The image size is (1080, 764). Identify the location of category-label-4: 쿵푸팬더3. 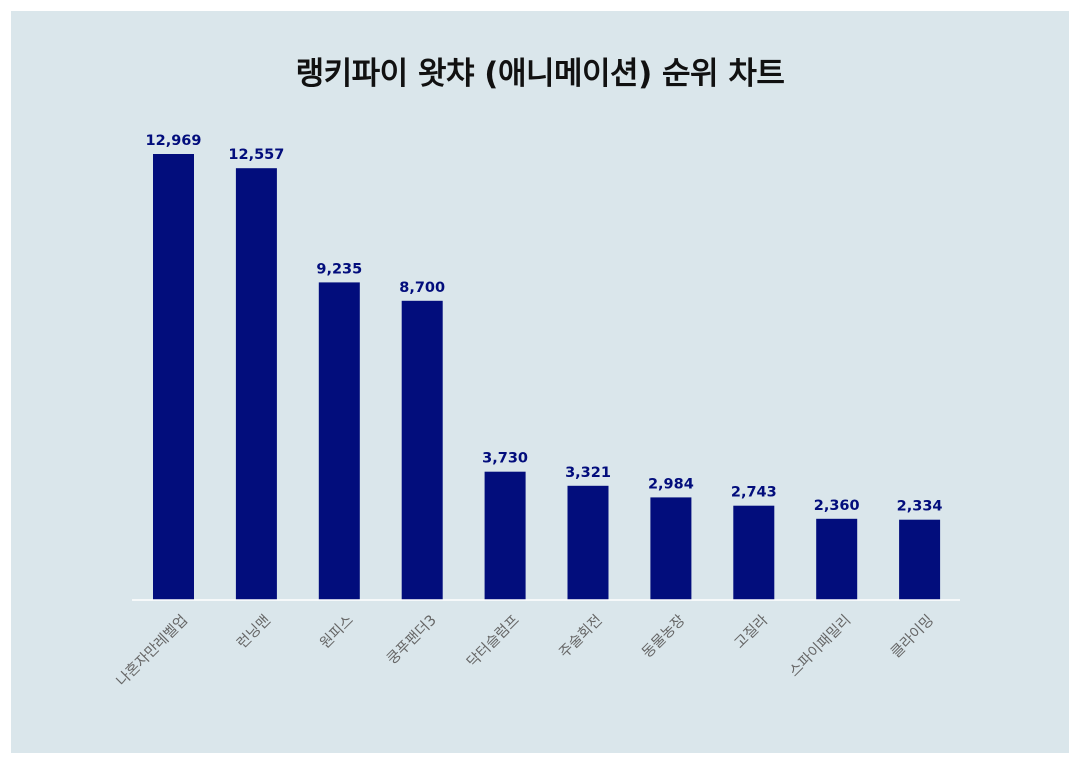
(412, 640).